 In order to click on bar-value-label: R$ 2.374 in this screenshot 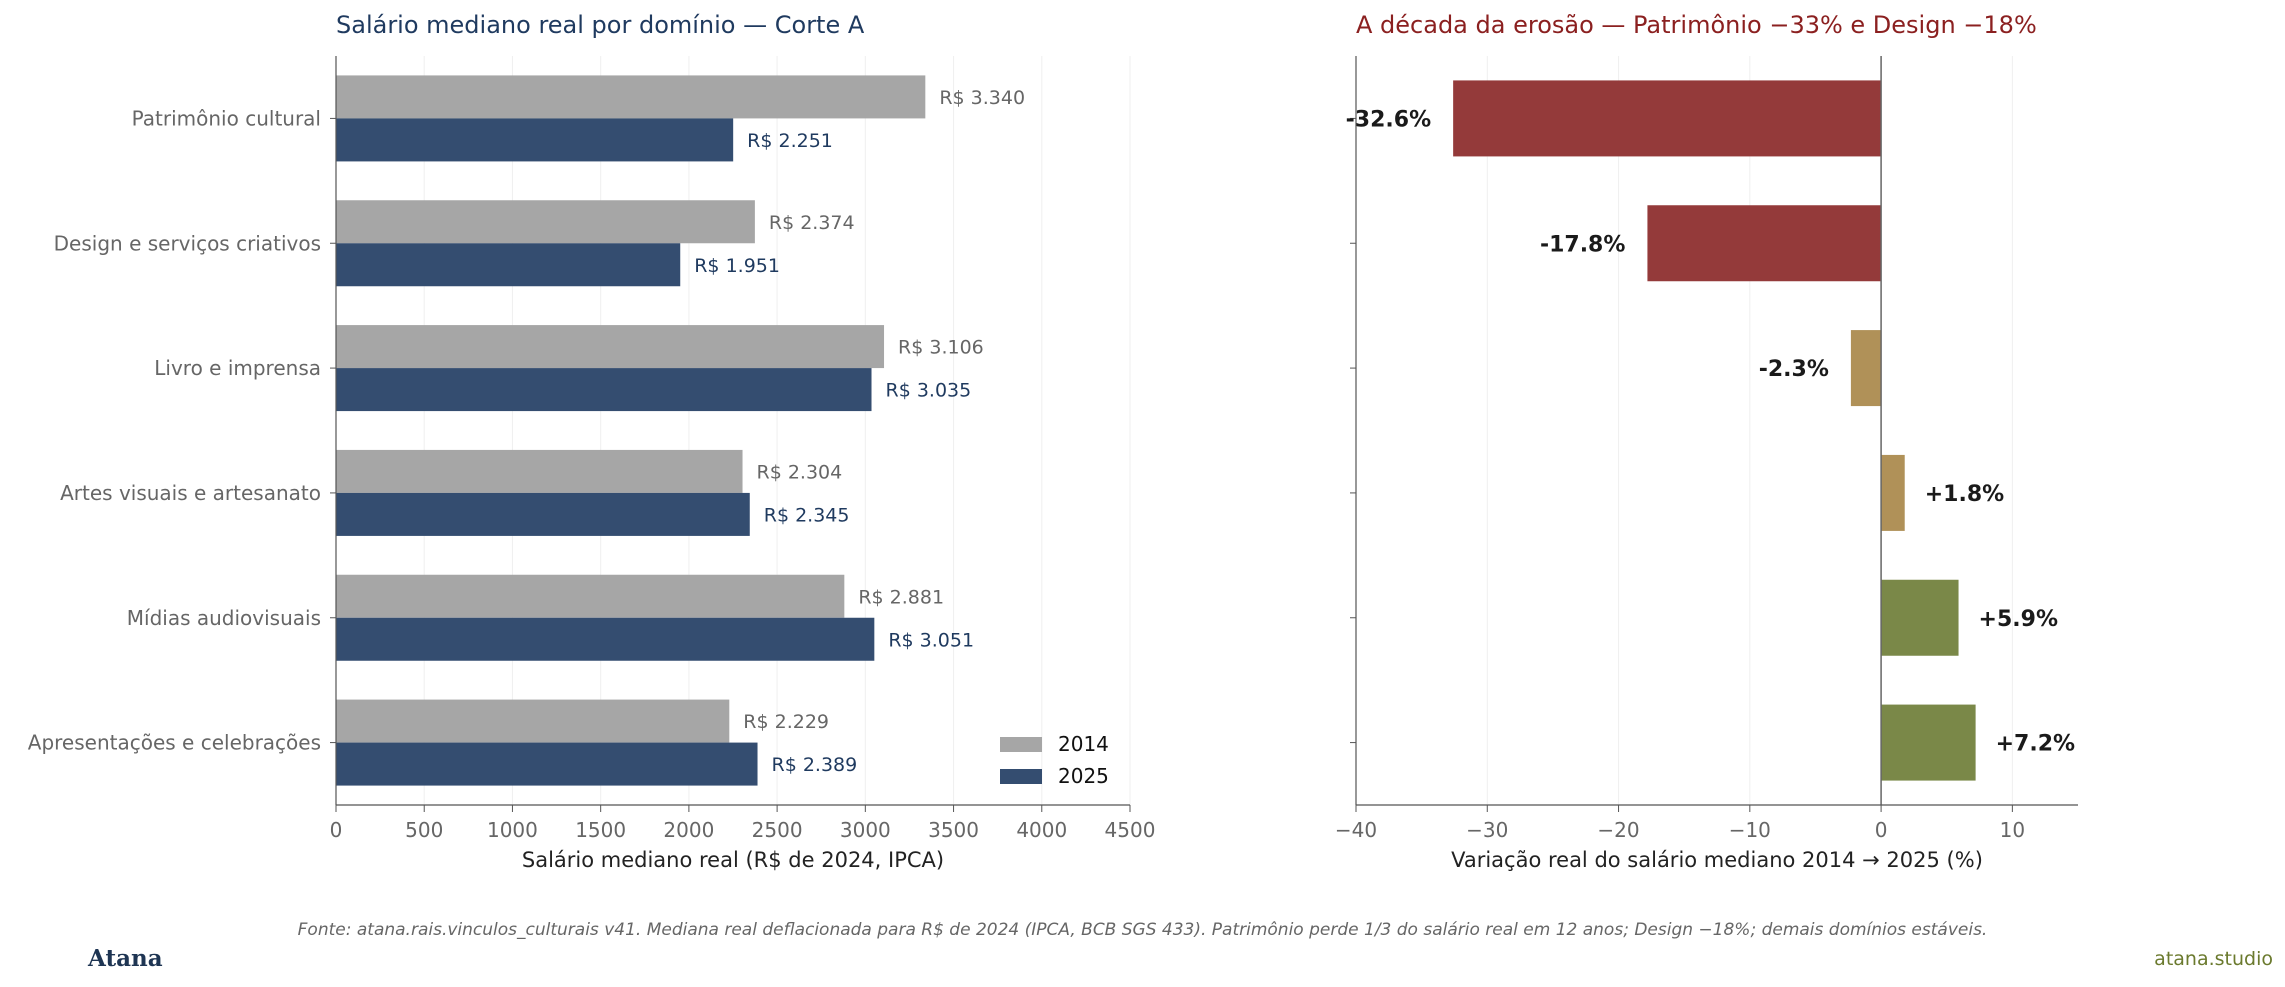, I will do `click(812, 223)`.